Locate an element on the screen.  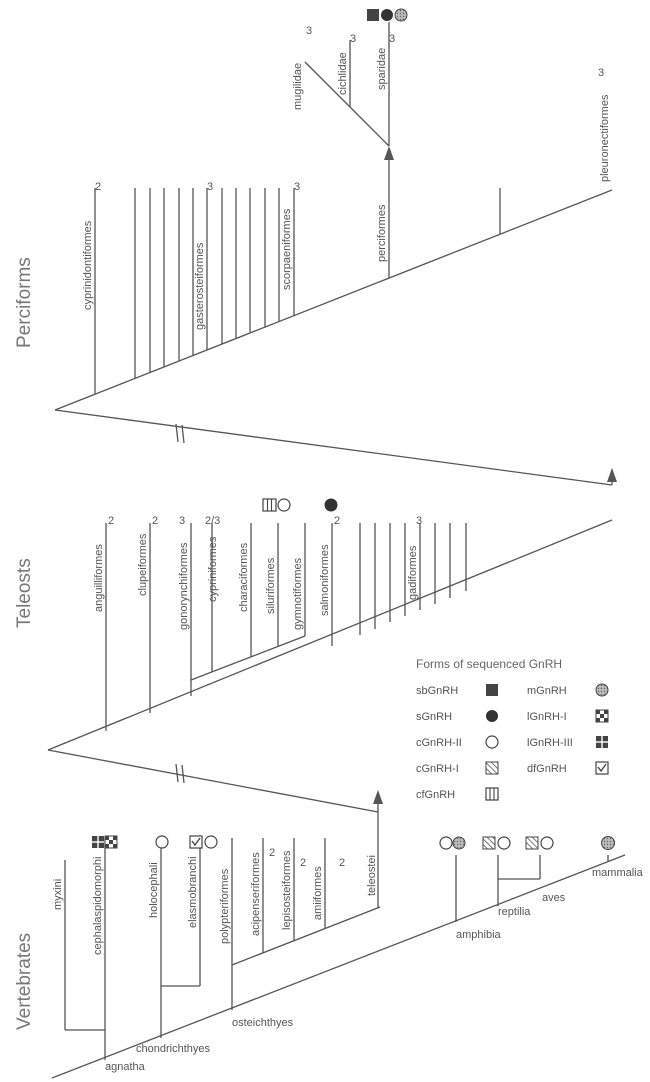
label-acipenseriformes: acipenseriformes is located at coordinates (256, 894).